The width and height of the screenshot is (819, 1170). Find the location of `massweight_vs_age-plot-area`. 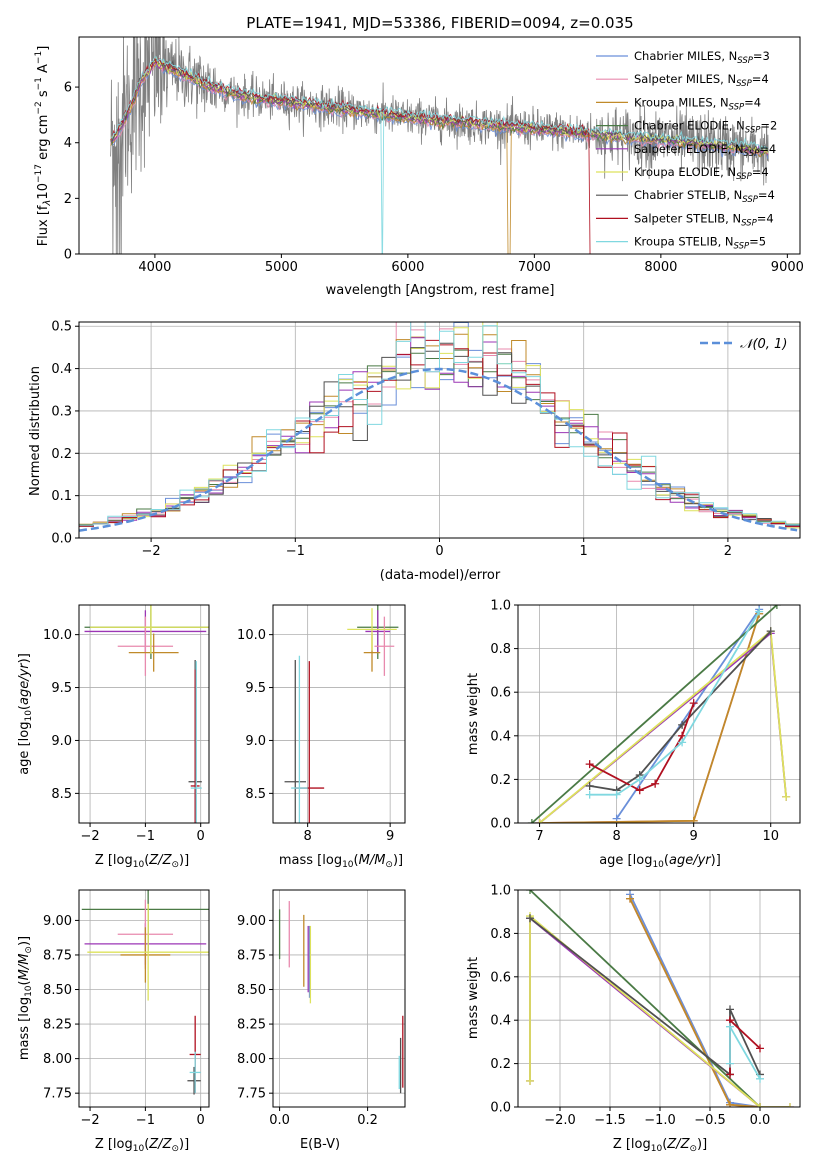

massweight_vs_age-plot-area is located at coordinates (659, 714).